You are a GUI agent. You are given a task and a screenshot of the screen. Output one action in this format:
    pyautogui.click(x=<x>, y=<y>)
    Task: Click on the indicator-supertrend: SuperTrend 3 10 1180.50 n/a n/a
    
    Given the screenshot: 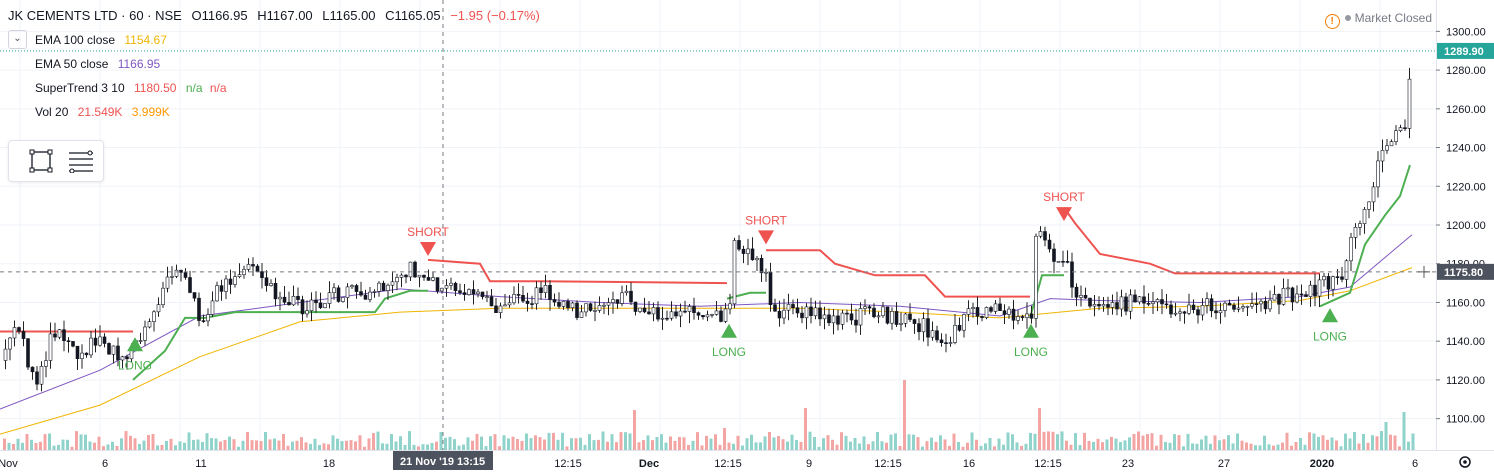 What is the action you would take?
    pyautogui.click(x=131, y=88)
    